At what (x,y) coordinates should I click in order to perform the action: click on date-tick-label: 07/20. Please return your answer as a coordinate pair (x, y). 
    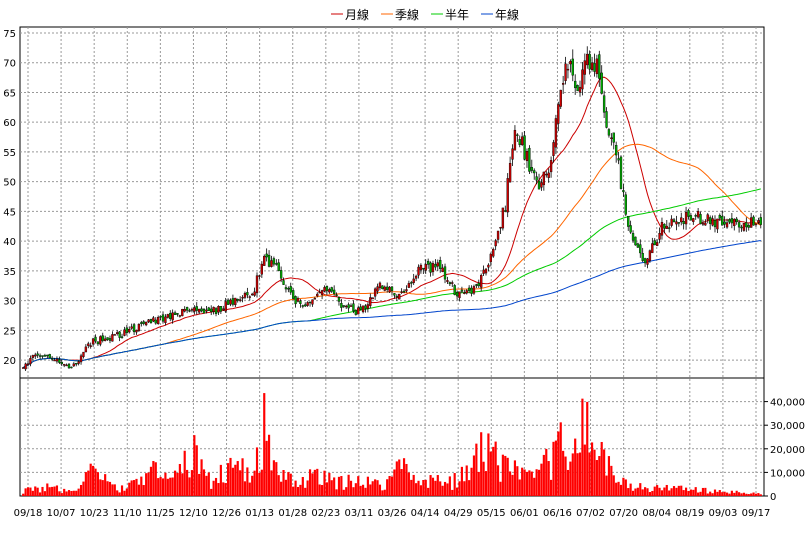
    Looking at the image, I should click on (623, 513).